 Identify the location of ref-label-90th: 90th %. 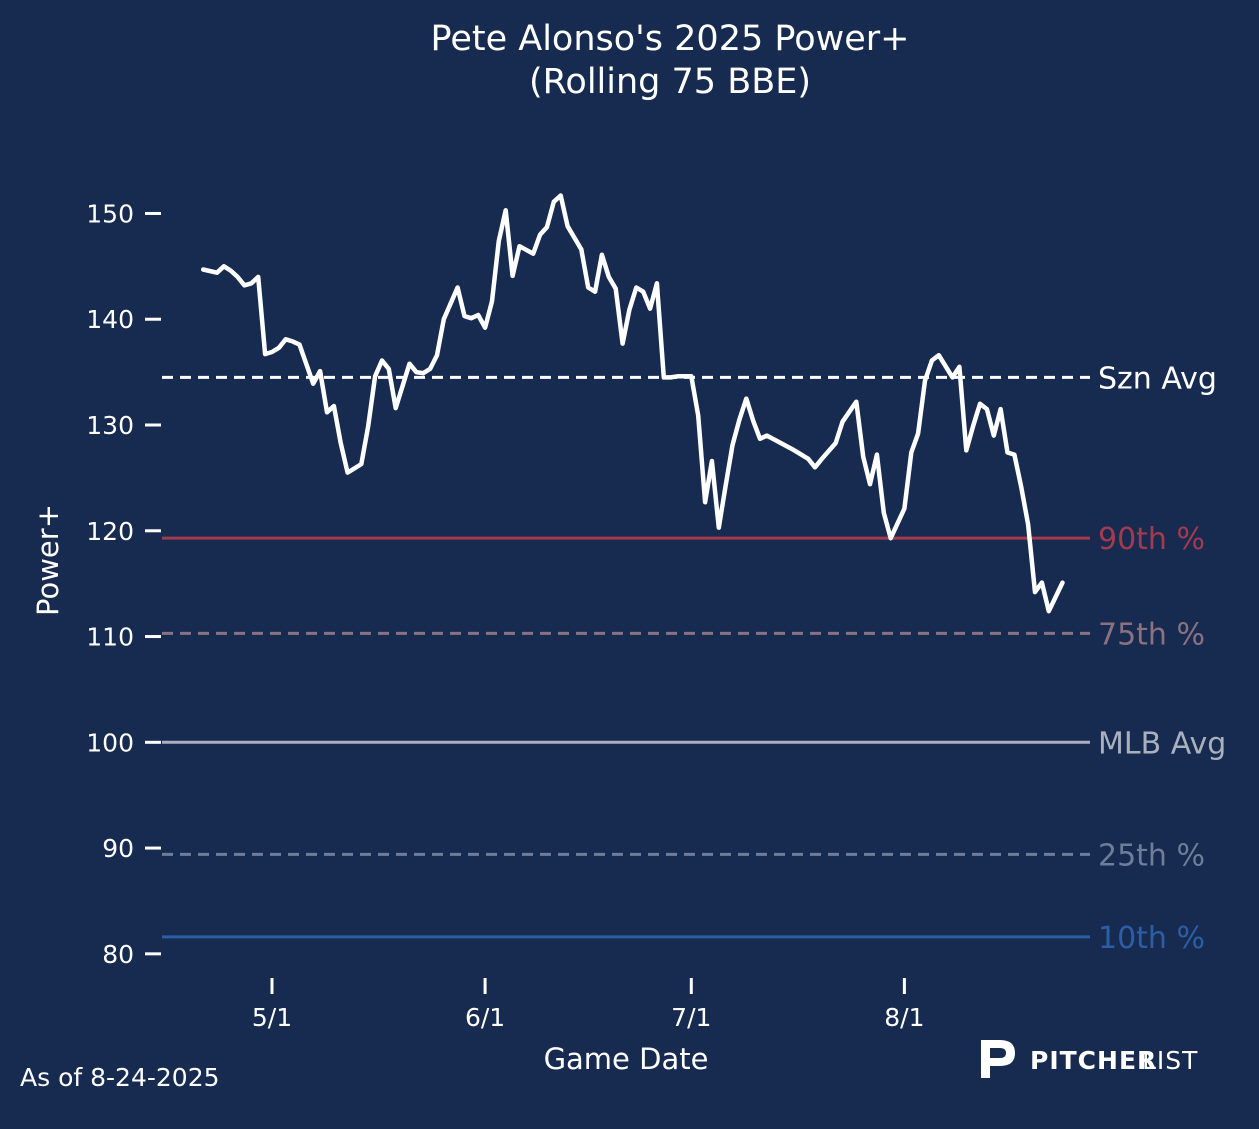
(1151, 539).